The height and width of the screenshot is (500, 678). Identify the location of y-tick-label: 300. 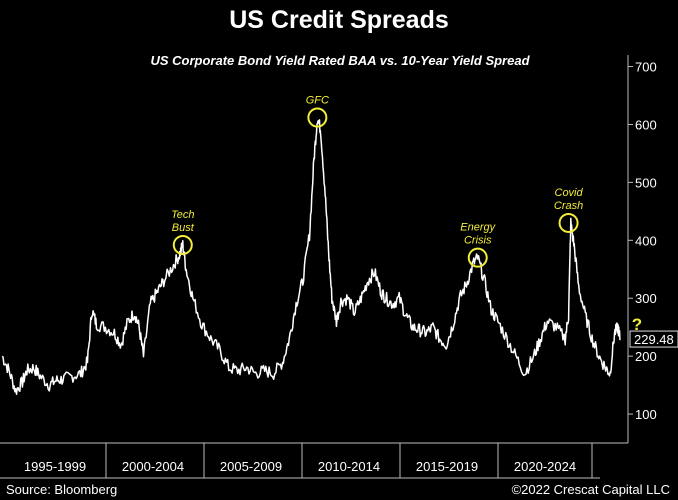
(646, 298).